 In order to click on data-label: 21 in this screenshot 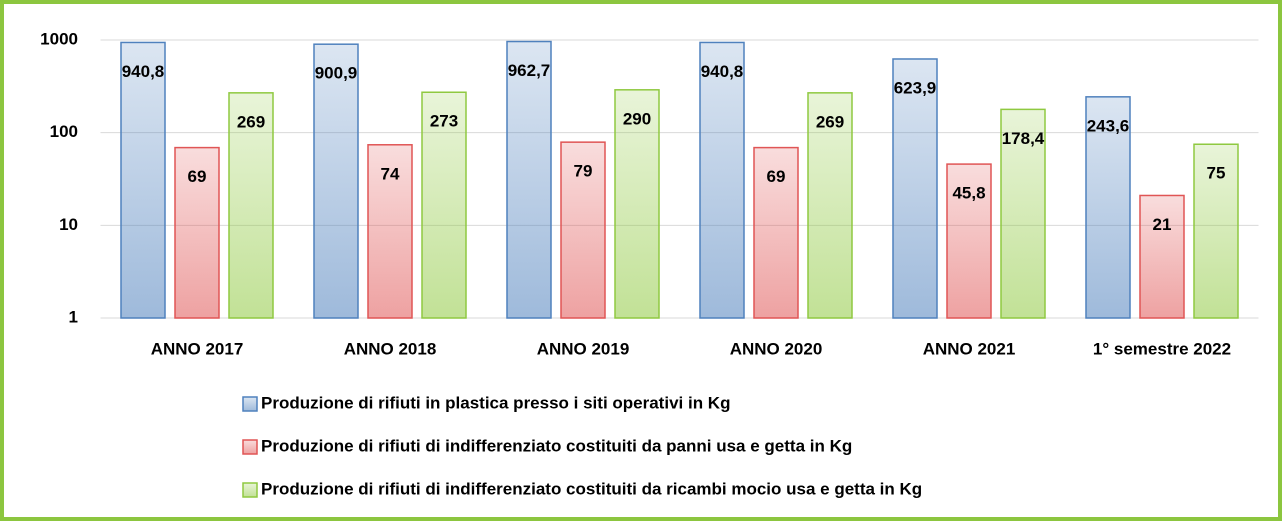, I will do `click(1162, 224)`.